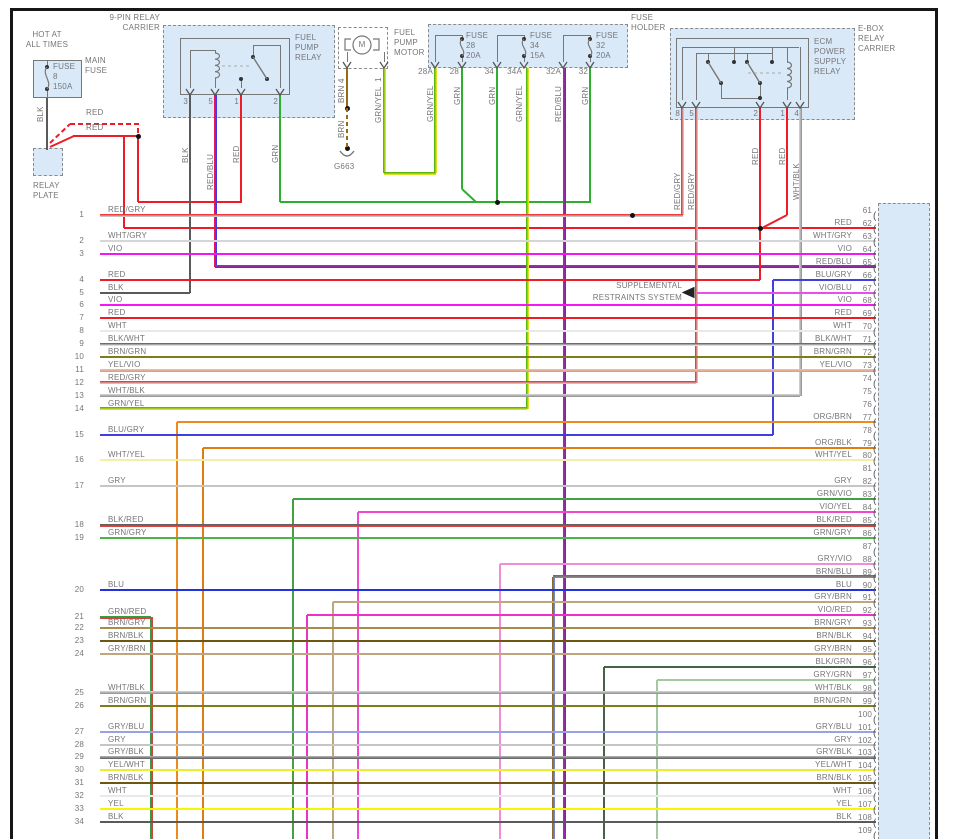  Describe the element at coordinates (867, 650) in the screenshot. I see `right-pin-number: 95` at that location.